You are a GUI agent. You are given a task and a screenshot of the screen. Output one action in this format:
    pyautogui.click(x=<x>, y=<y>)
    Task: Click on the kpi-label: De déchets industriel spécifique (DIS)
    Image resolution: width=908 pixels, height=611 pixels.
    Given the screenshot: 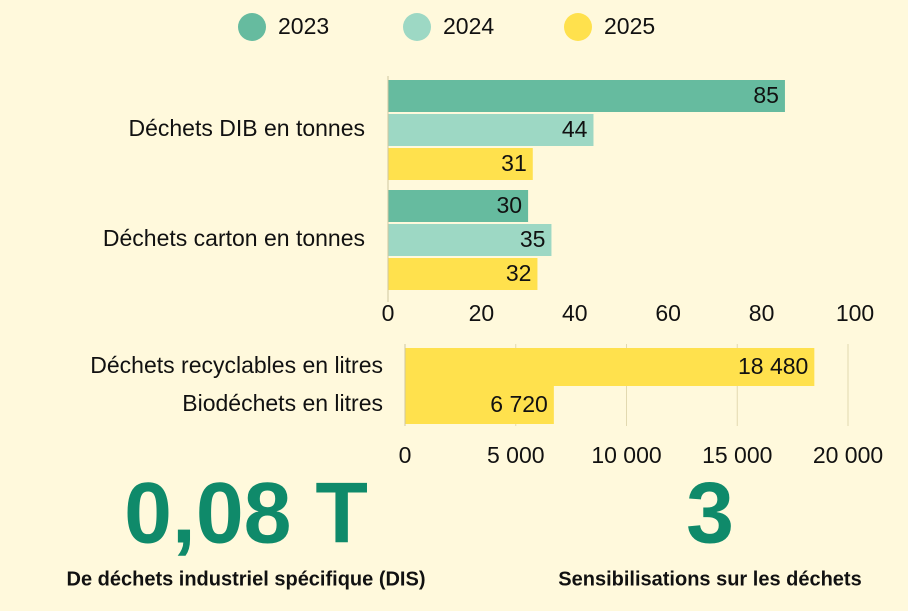 What is the action you would take?
    pyautogui.click(x=246, y=579)
    